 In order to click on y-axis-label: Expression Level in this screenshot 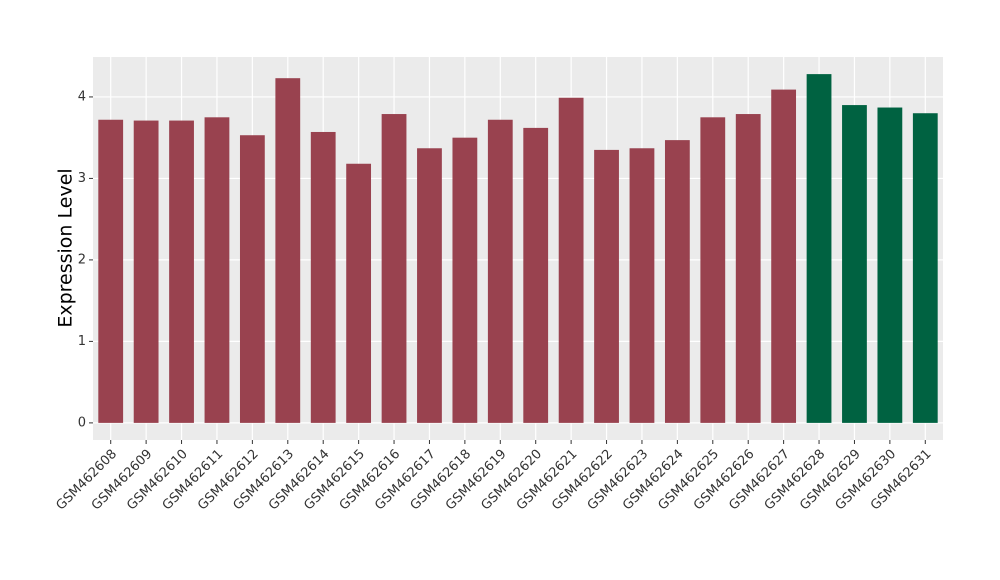, I will do `click(66, 247)`.